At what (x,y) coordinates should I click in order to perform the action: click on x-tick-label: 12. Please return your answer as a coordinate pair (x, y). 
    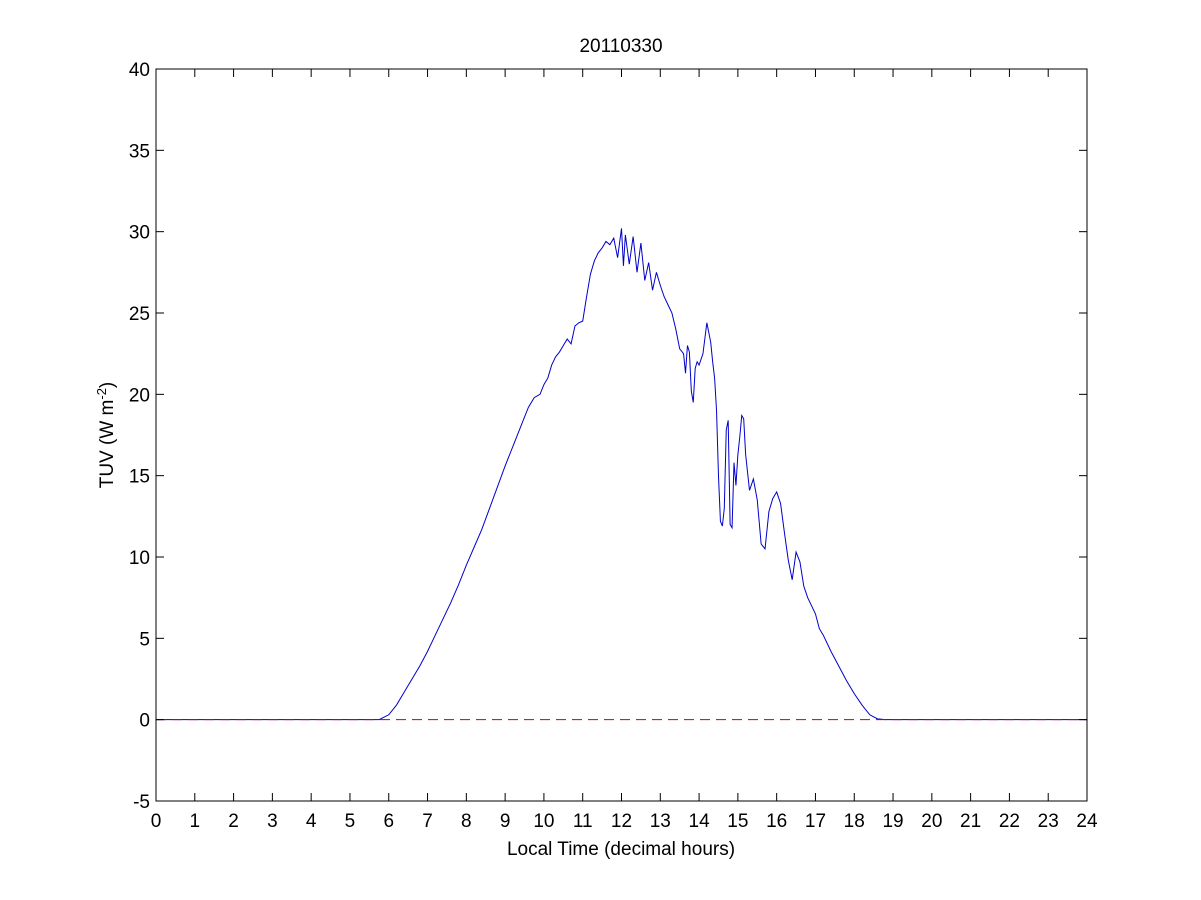
    Looking at the image, I should click on (621, 821).